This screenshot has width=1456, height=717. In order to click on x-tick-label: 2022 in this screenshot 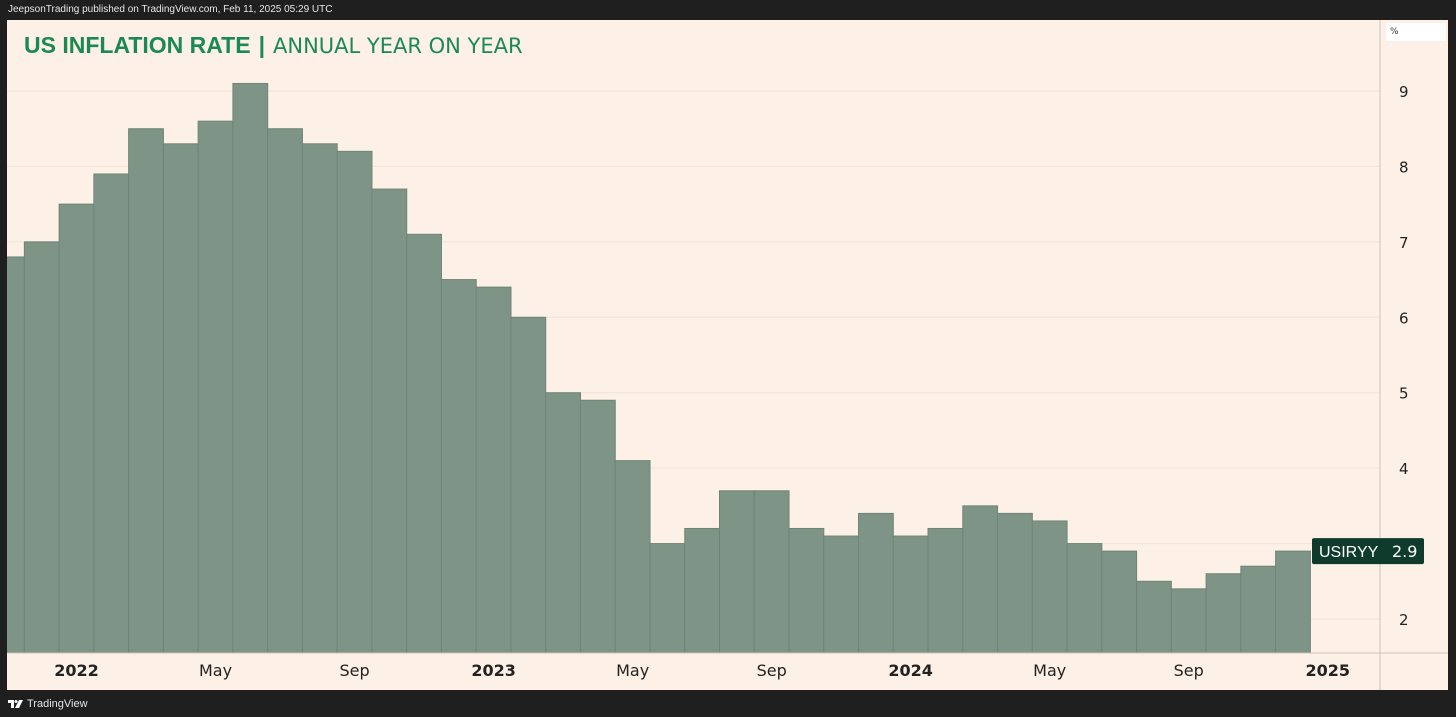, I will do `click(76, 670)`.